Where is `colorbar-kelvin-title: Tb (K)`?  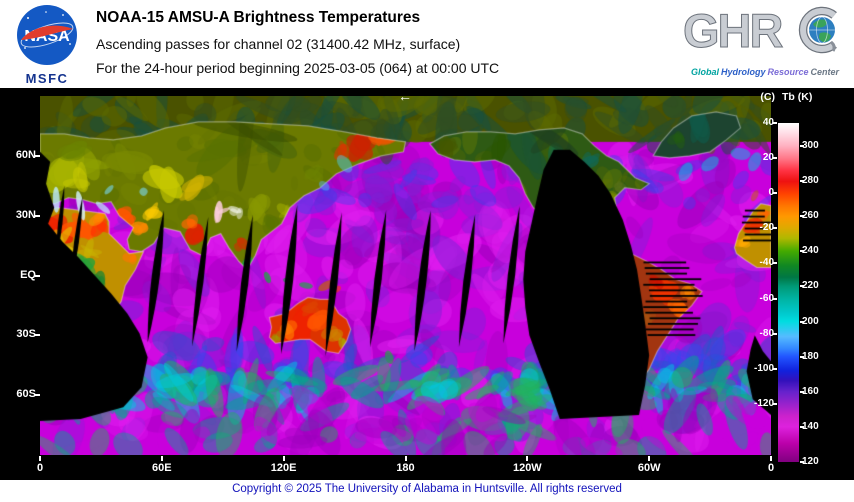 colorbar-kelvin-title: Tb (K) is located at coordinates (797, 97).